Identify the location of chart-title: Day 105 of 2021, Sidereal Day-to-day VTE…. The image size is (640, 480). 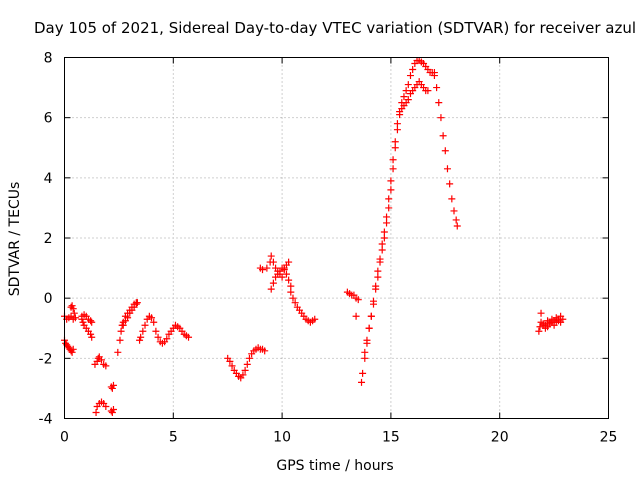
(335, 28).